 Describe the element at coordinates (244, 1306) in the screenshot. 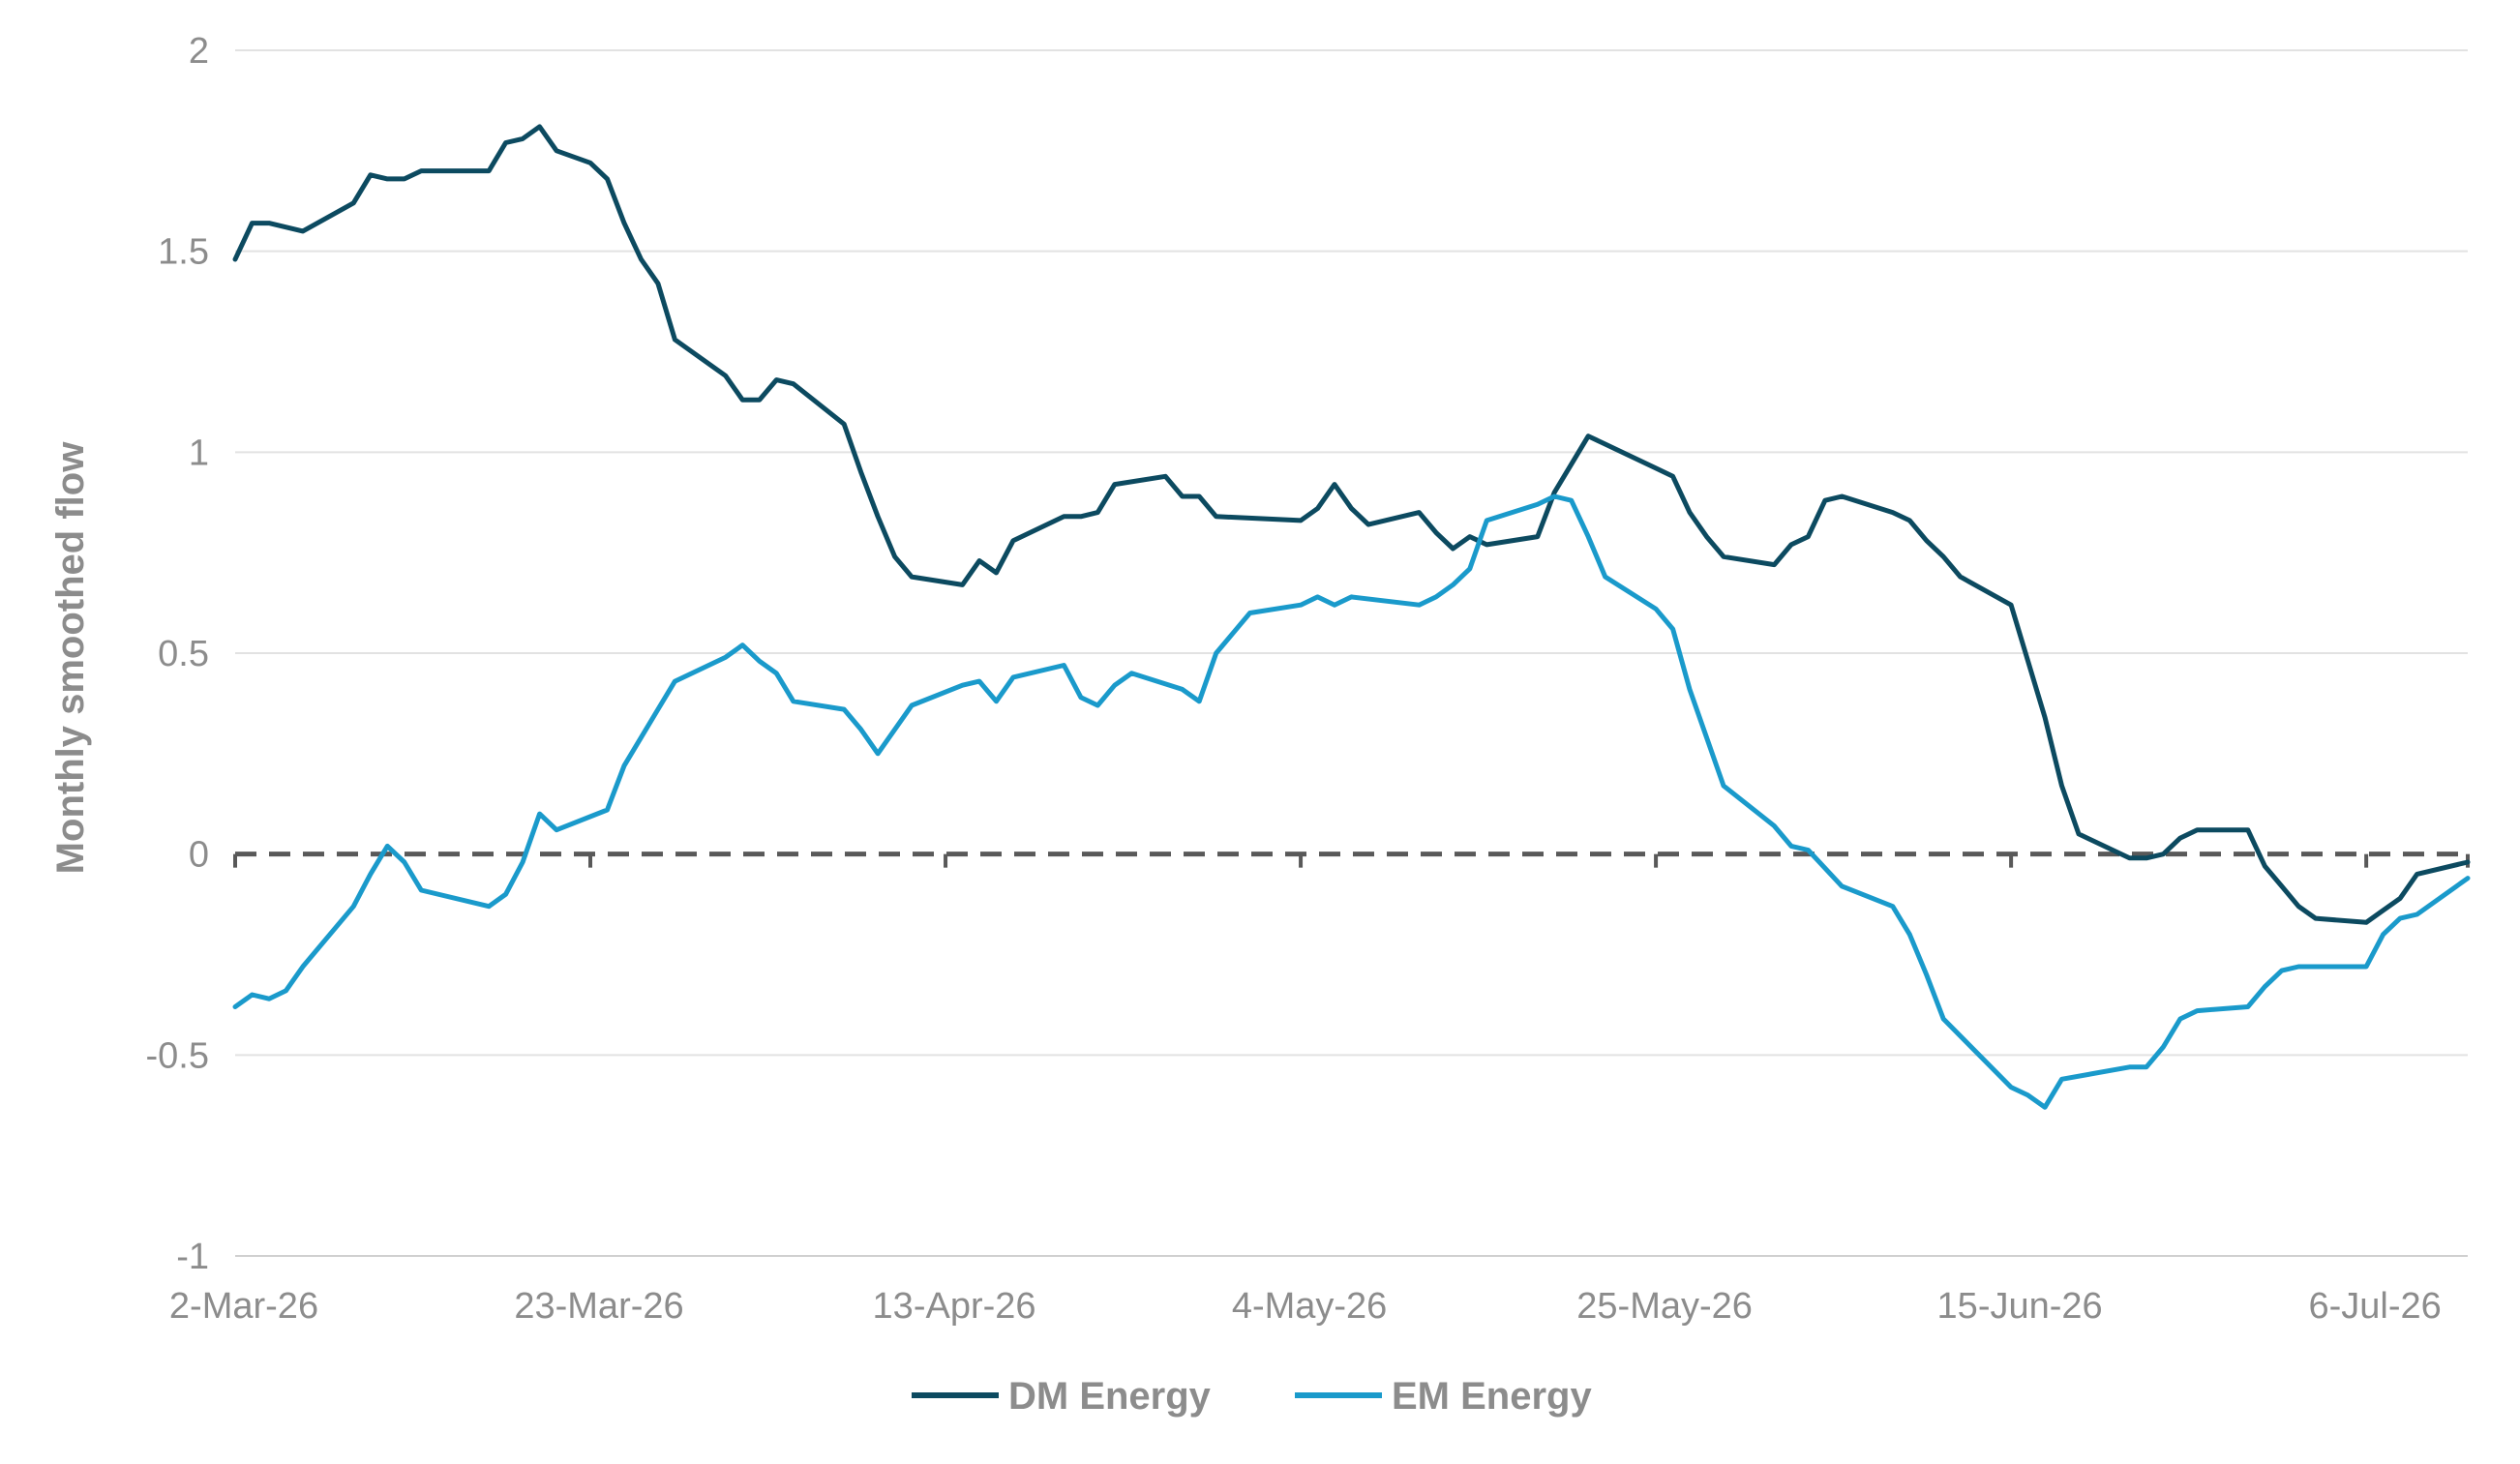

I see `x-tick-label: 2-Mar-26` at that location.